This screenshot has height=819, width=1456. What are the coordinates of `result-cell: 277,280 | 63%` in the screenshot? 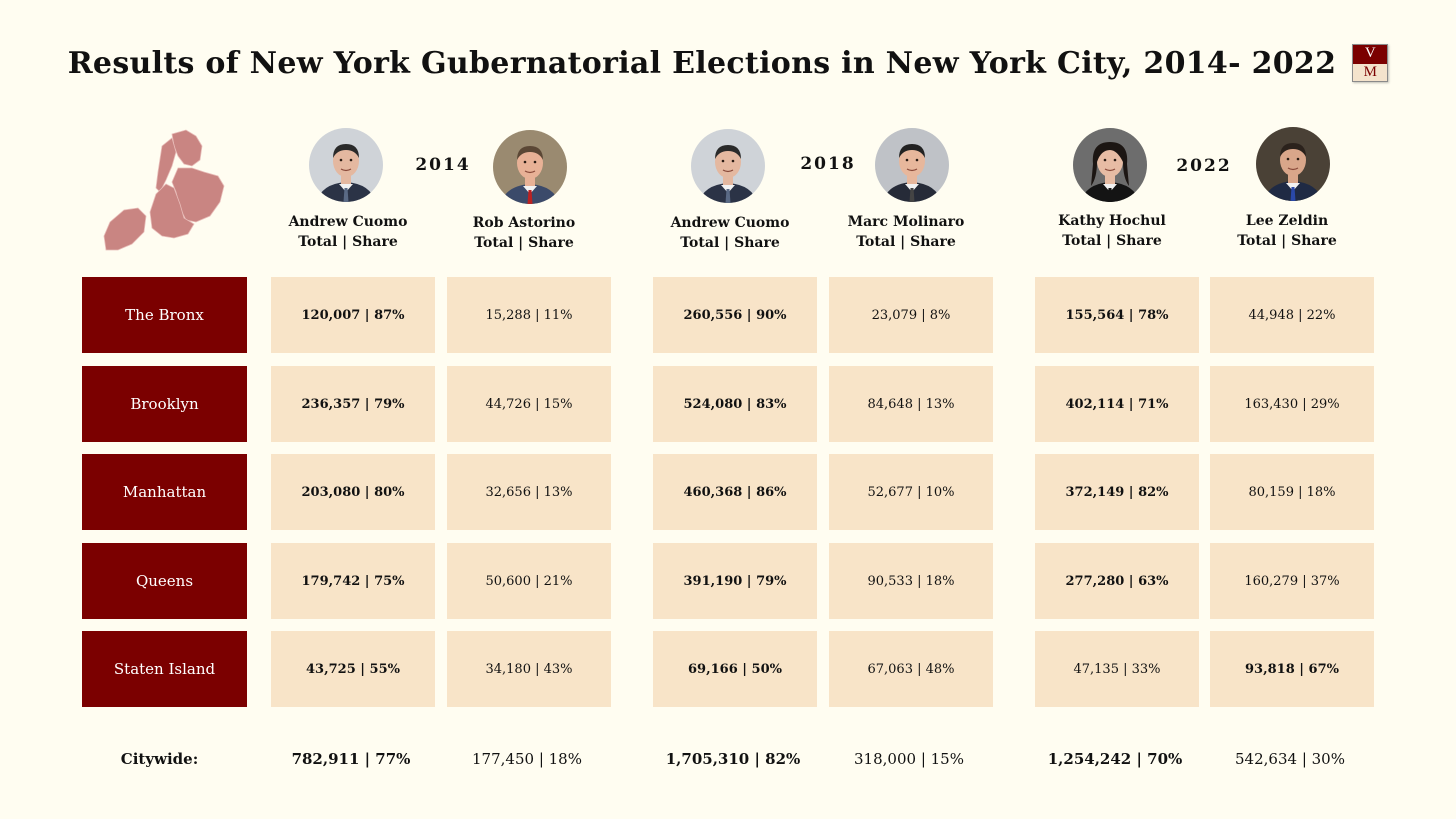 It's located at (1117, 581).